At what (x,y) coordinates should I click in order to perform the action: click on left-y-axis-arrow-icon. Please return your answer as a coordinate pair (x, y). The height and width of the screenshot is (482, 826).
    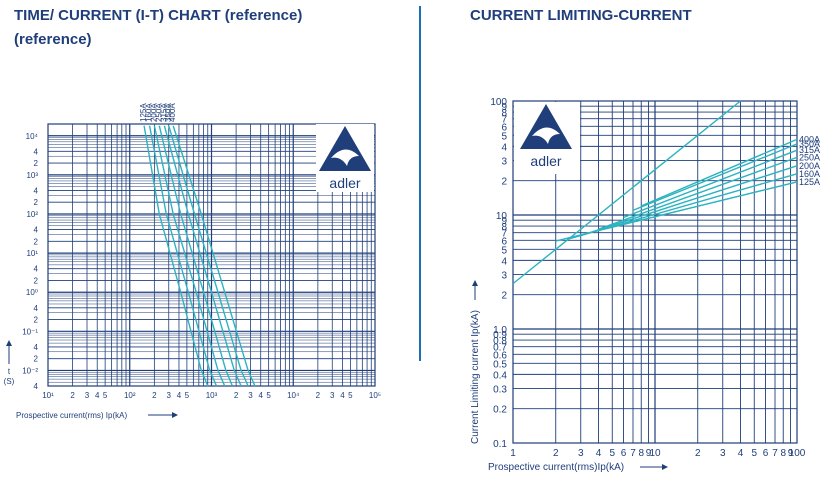
    Looking at the image, I should click on (9, 343).